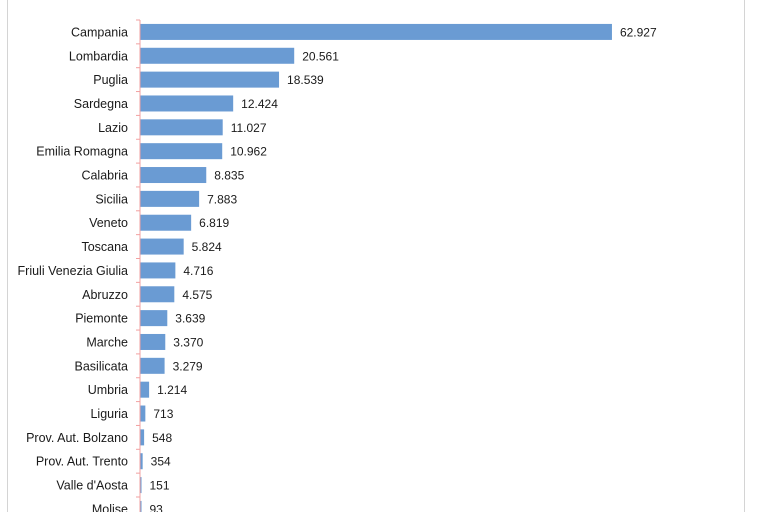 This screenshot has width=768, height=512. Describe the element at coordinates (104, 247) in the screenshot. I see `category-label-toscana: Toscana` at that location.